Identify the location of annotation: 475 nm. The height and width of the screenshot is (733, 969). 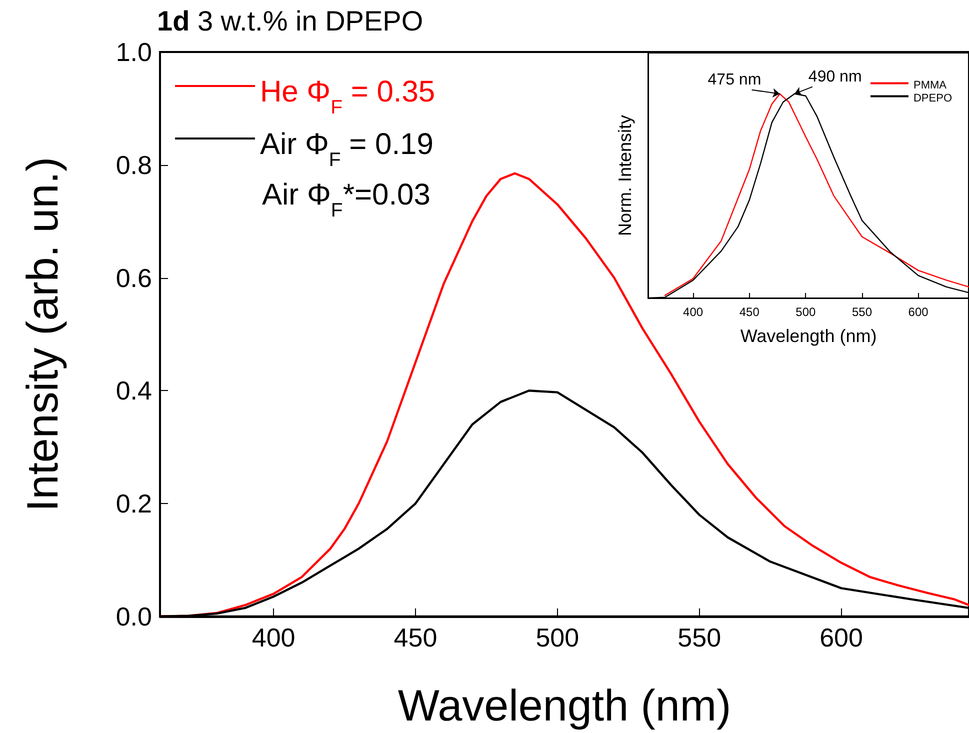
(735, 80).